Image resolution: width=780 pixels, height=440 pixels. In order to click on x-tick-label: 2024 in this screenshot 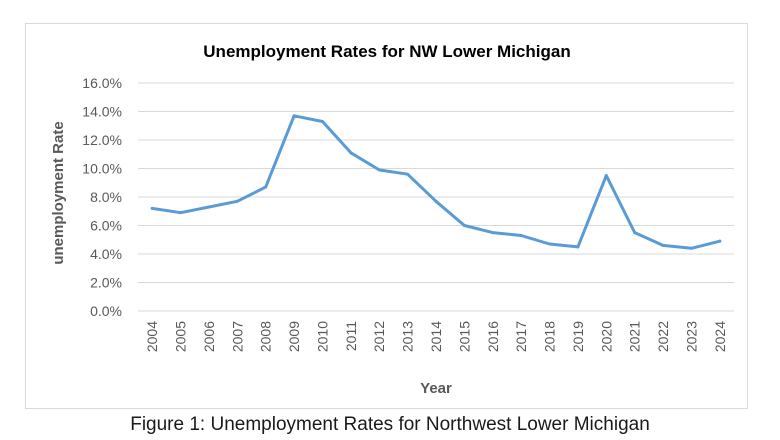, I will do `click(720, 336)`.